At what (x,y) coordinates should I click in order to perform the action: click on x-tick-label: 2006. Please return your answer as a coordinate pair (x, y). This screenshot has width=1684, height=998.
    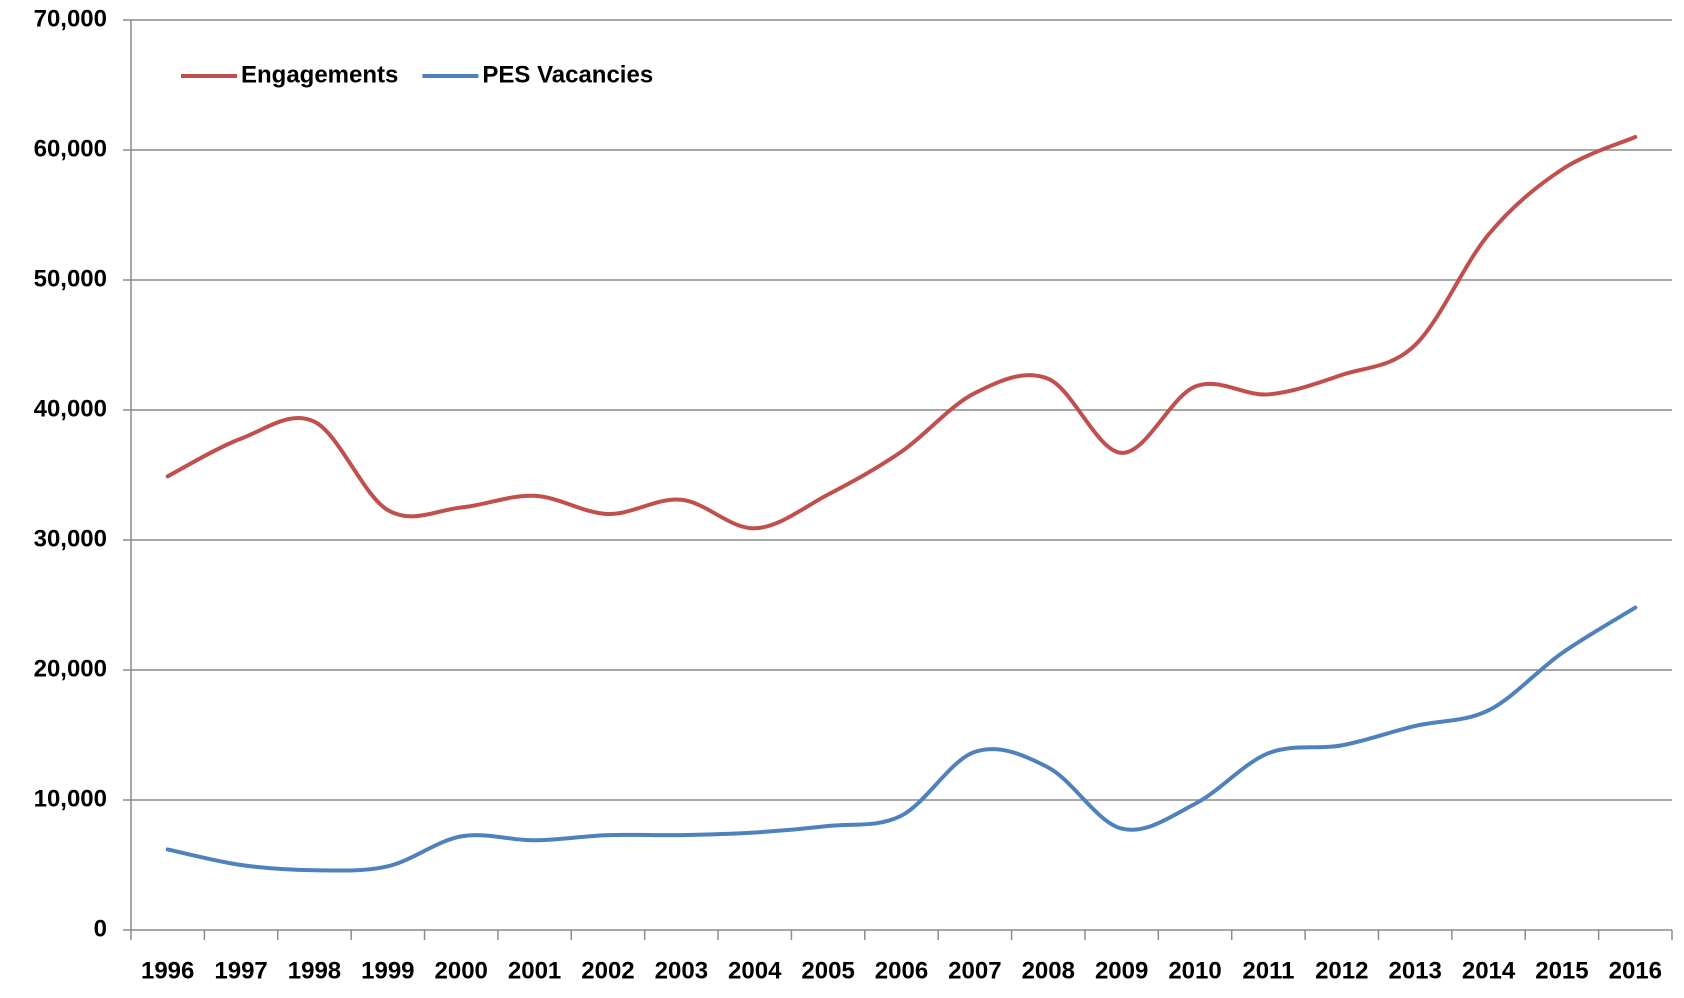
    Looking at the image, I should click on (901, 970).